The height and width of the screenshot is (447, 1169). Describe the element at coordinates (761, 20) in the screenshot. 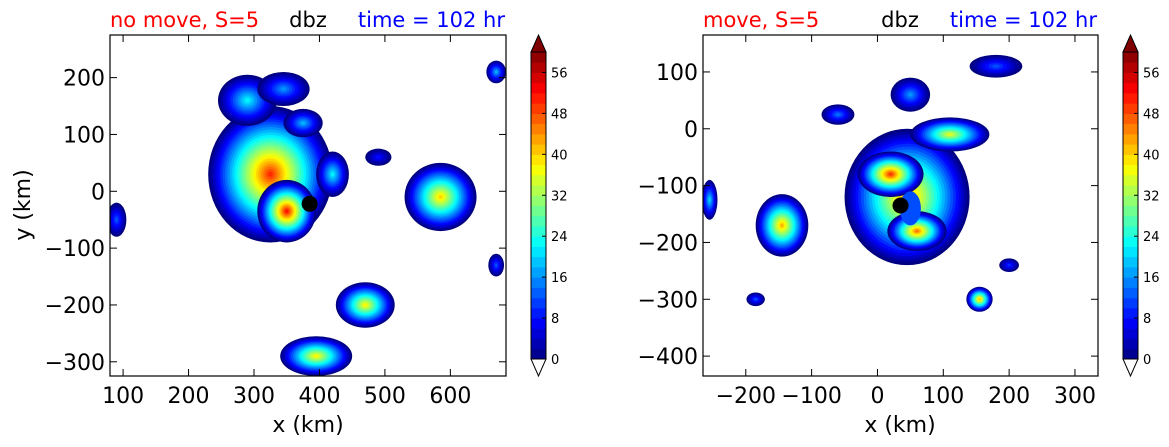

I see `right-title-experiment: move, S=5` at that location.